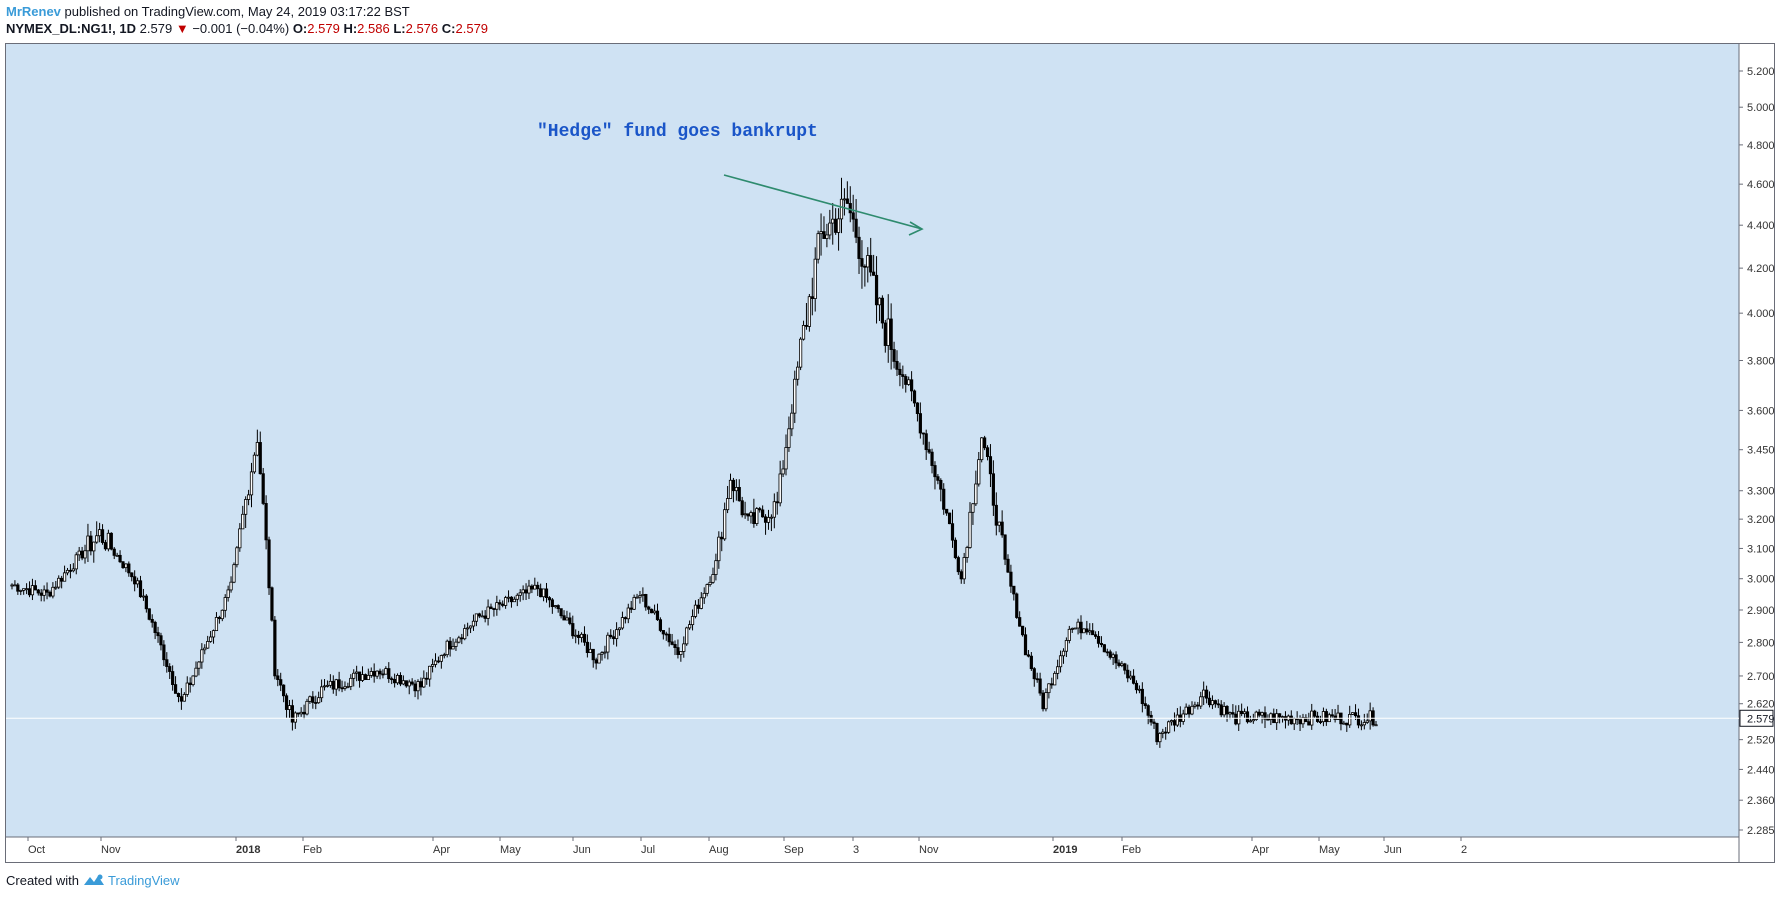 The height and width of the screenshot is (900, 1788). Describe the element at coordinates (93, 880) in the screenshot. I see `footer: Created with TradingView` at that location.